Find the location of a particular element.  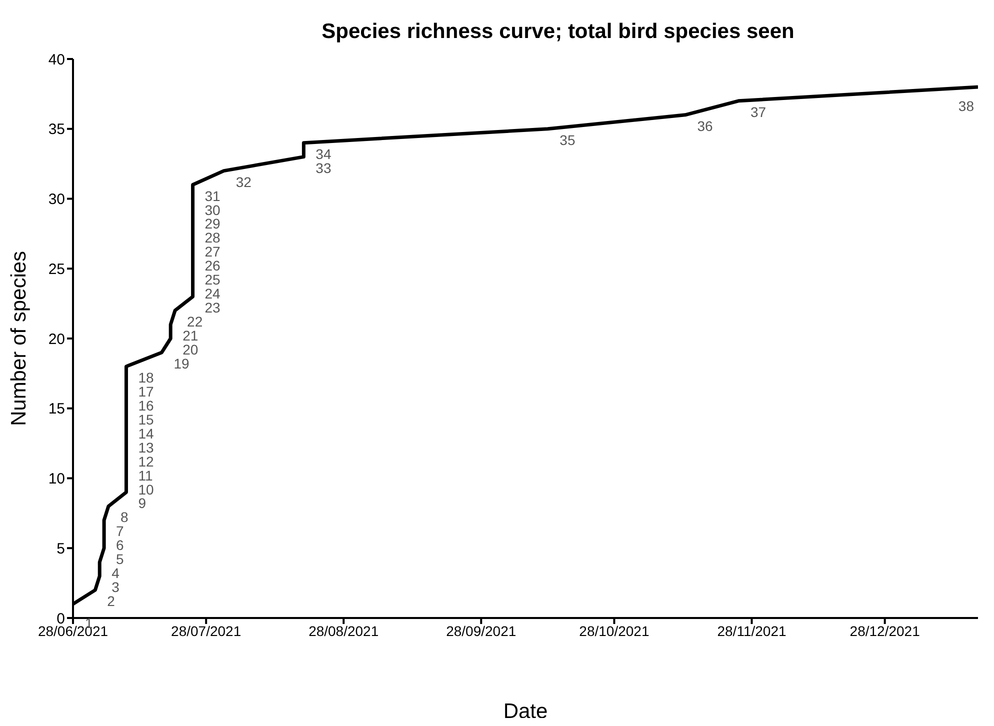

x-tick-label: 28/11/2021 is located at coordinates (751, 630).